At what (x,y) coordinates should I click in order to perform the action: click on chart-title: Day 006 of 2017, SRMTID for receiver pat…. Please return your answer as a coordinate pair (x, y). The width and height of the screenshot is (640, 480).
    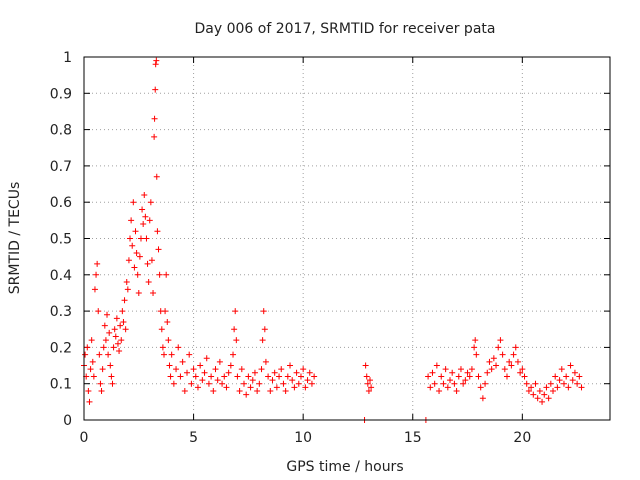
    Looking at the image, I should click on (345, 29).